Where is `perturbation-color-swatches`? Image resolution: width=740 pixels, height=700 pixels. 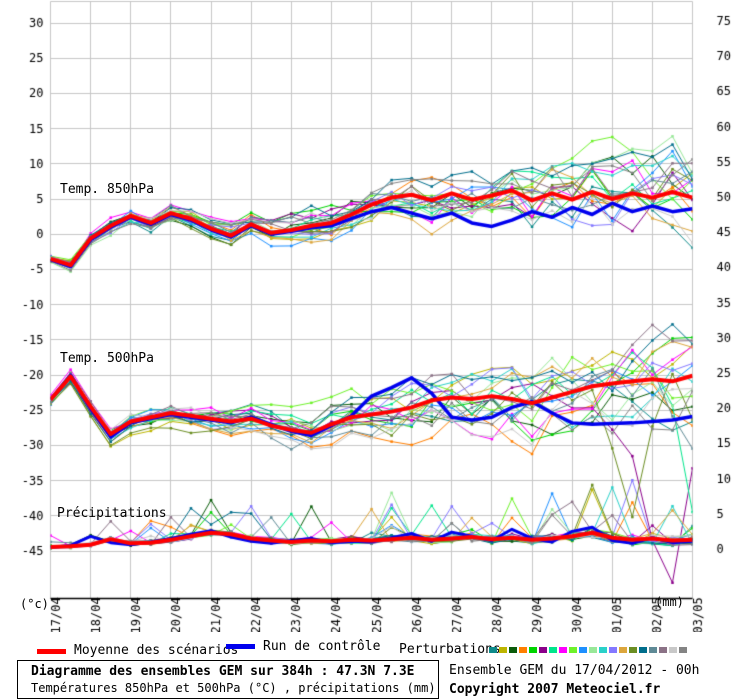
perturbation-color-swatches is located at coordinates (589, 650).